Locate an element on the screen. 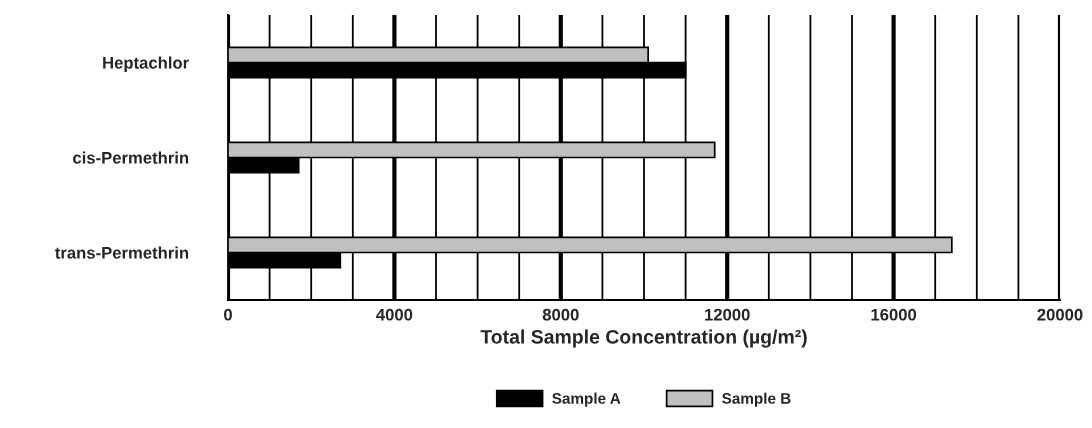 The image size is (1092, 428). x-axis-title: Total Sample Concentration (µg/m²) is located at coordinates (643, 338).